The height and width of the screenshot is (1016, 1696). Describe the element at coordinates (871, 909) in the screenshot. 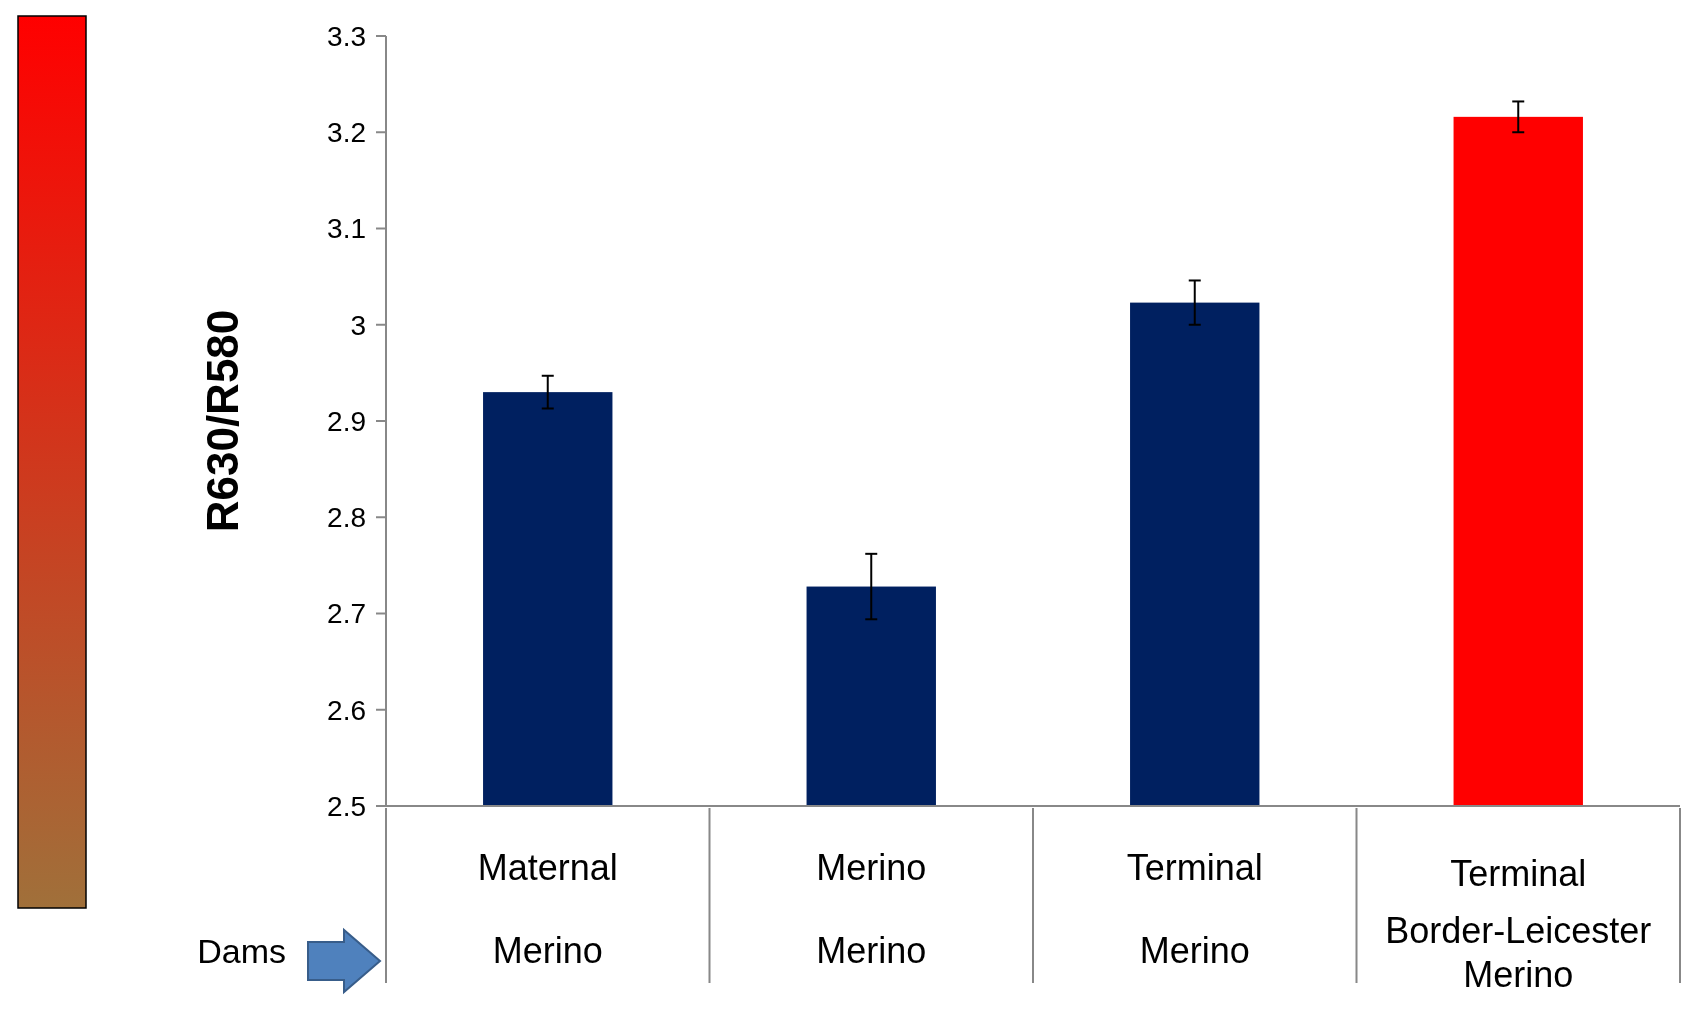

I see `x-tick-label: Merino Merino` at that location.